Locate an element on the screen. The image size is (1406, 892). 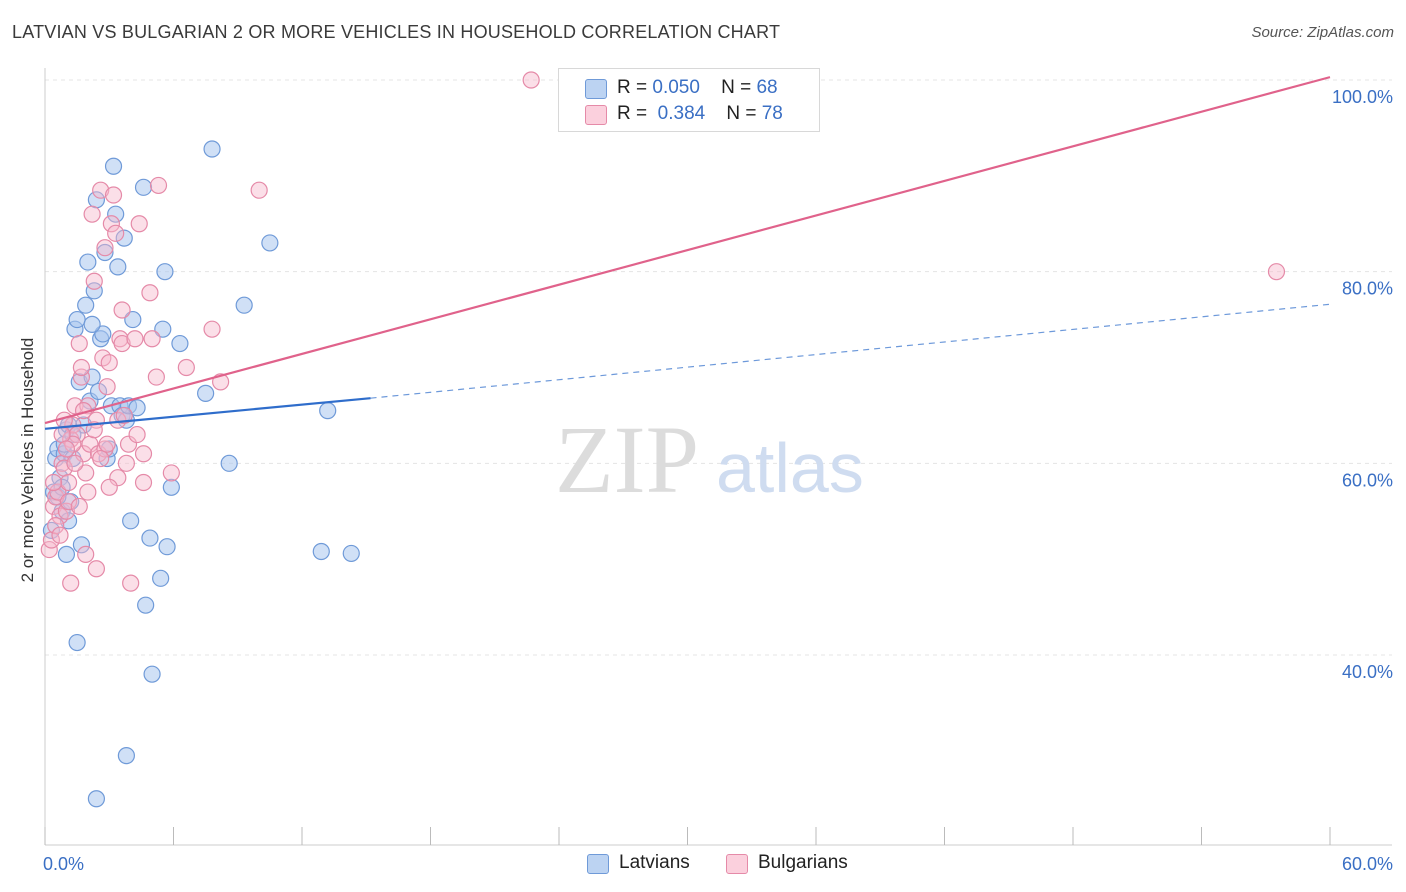
x-tick-label-0: 0.0% is located at coordinates (63, 864).